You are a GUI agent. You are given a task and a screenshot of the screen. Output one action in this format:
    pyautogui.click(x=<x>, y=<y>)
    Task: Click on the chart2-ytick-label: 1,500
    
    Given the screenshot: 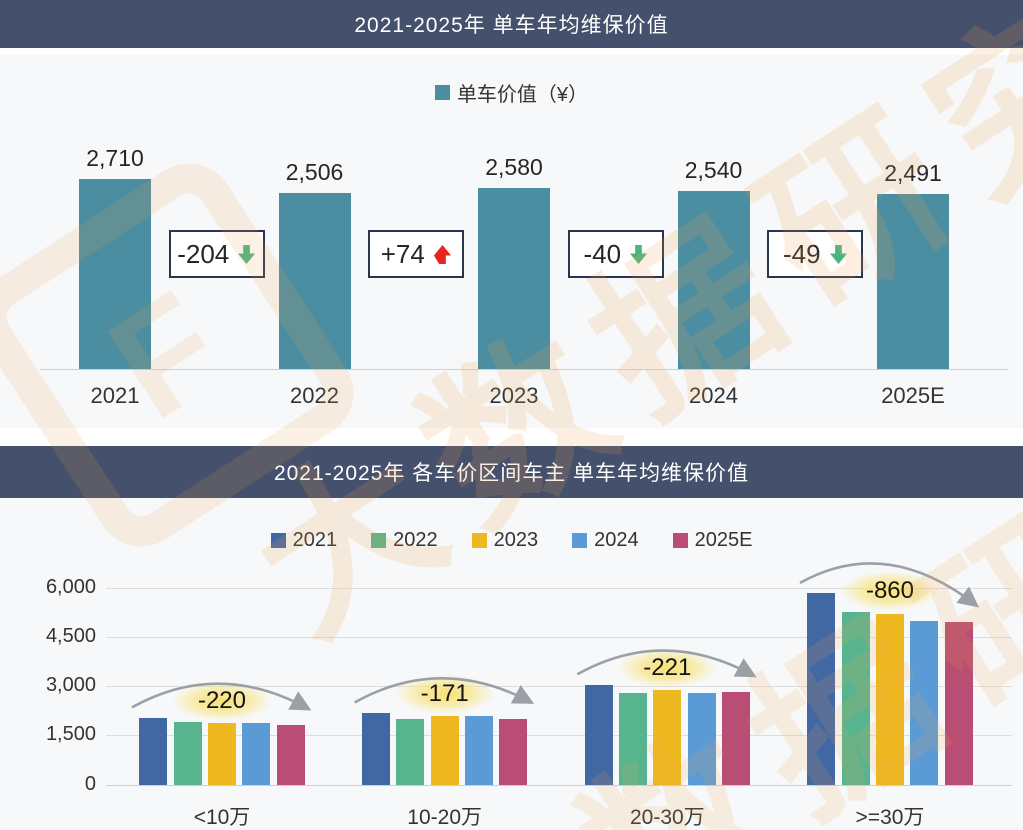 What is the action you would take?
    pyautogui.click(x=70, y=734)
    